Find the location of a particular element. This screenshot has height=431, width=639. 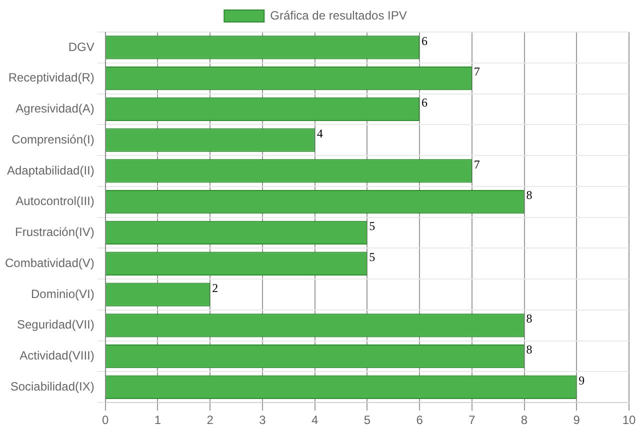

y-tick-label: Agresividad(A) is located at coordinates (55, 109).